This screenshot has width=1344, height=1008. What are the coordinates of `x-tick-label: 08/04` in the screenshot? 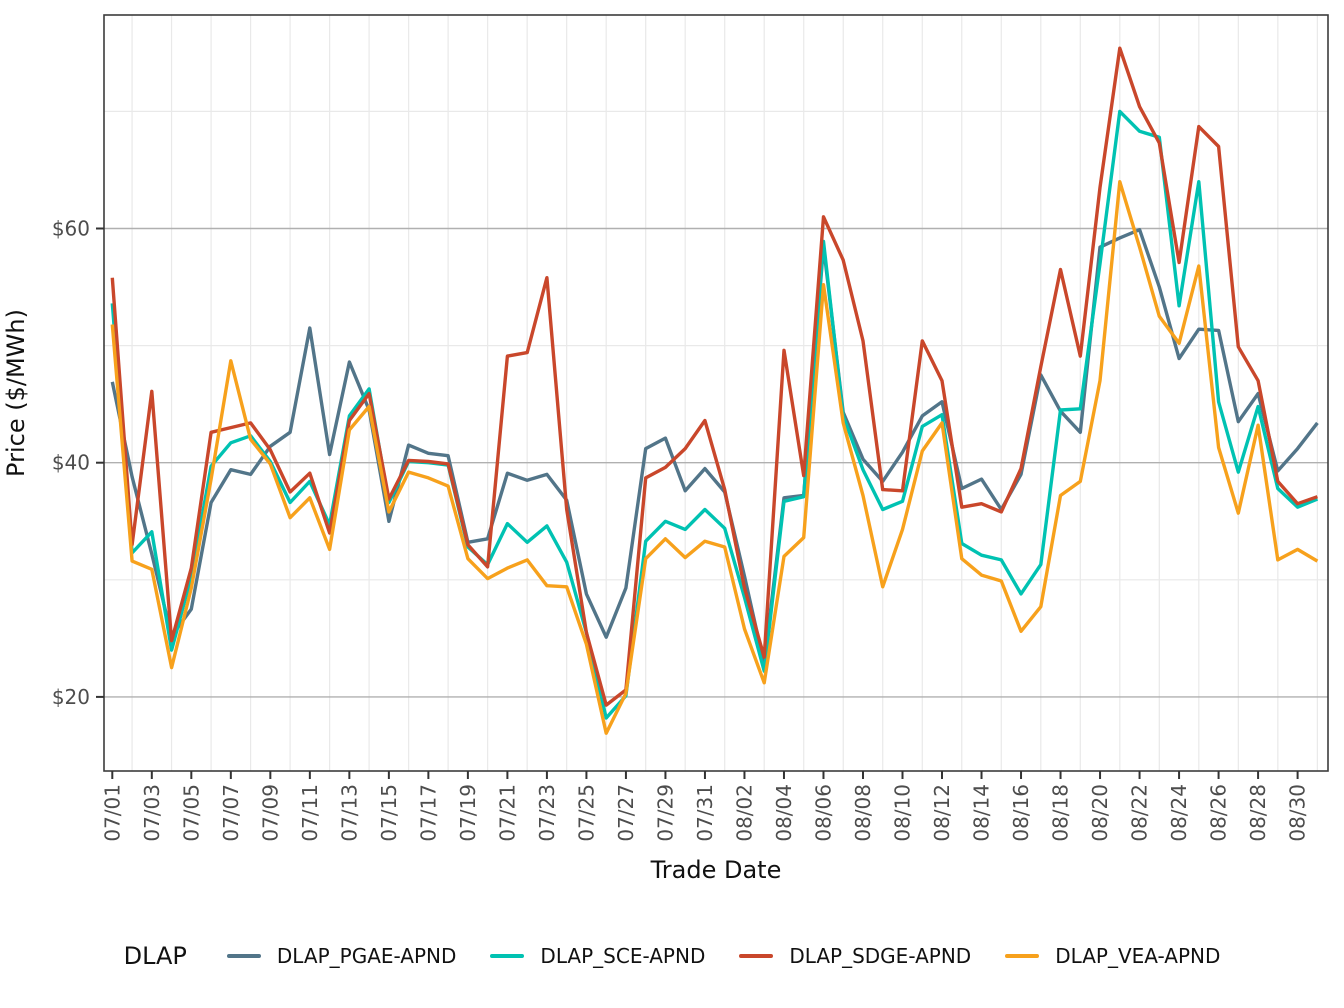 It's located at (784, 813).